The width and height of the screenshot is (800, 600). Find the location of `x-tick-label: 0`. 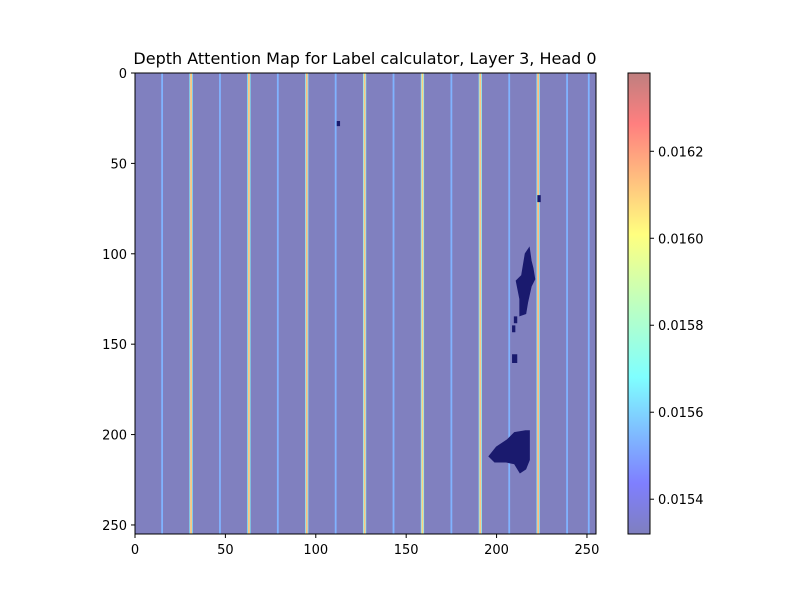

x-tick-label: 0 is located at coordinates (135, 550).